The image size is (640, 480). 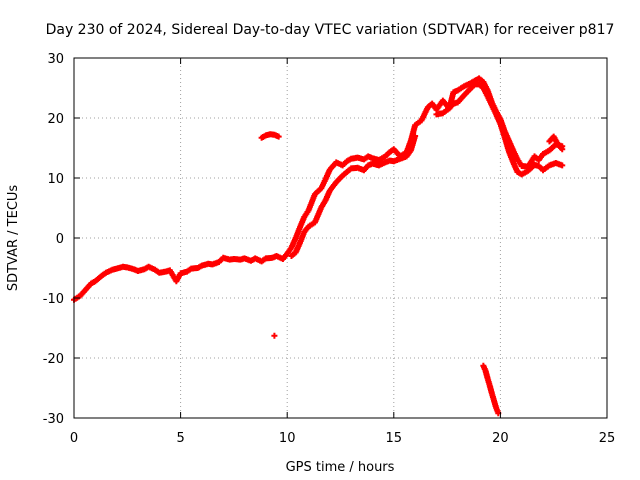 What do you see at coordinates (607, 438) in the screenshot?
I see `x-tick-label: 25` at bounding box center [607, 438].